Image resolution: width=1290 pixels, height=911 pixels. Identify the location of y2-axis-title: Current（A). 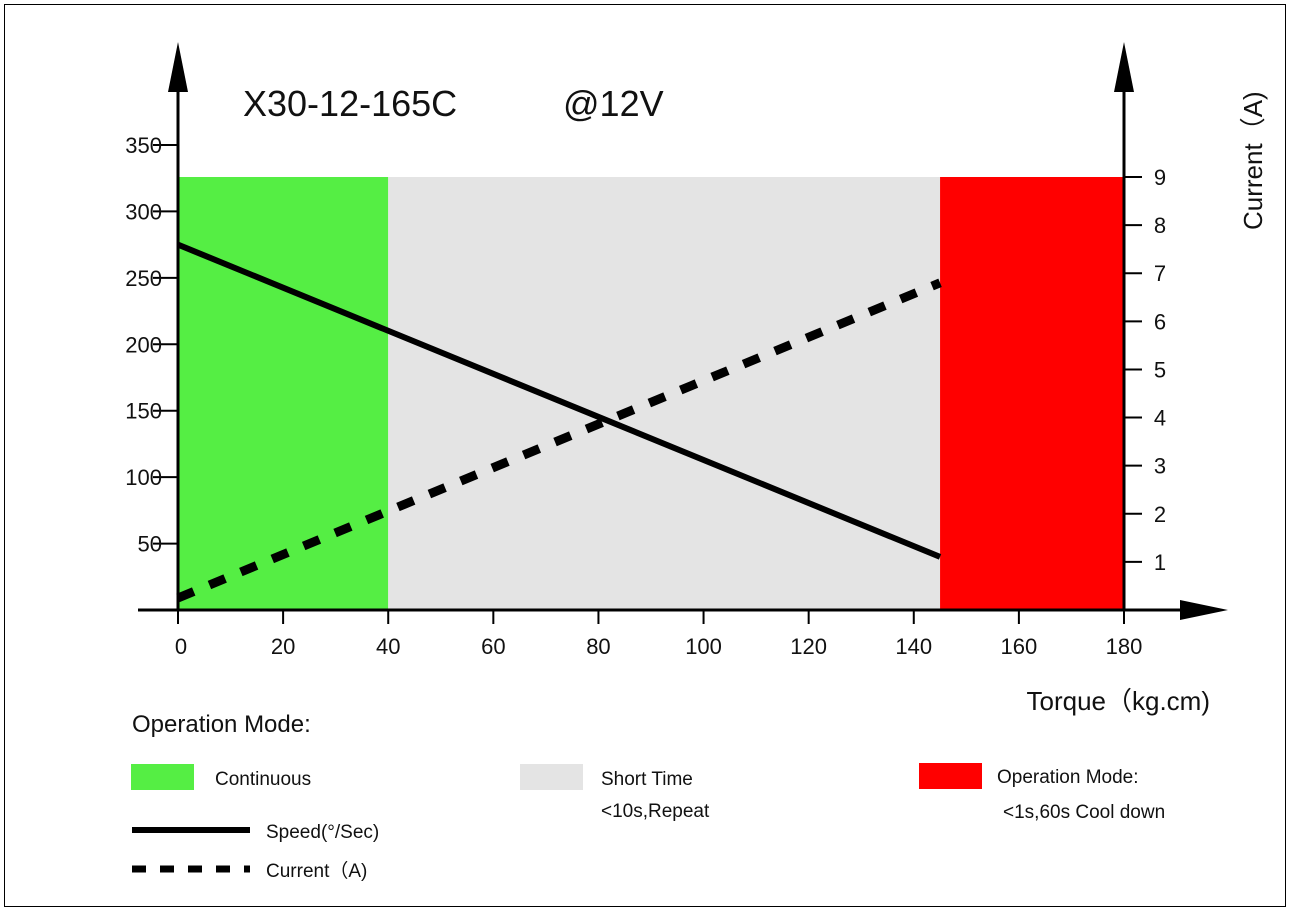
(1253, 160).